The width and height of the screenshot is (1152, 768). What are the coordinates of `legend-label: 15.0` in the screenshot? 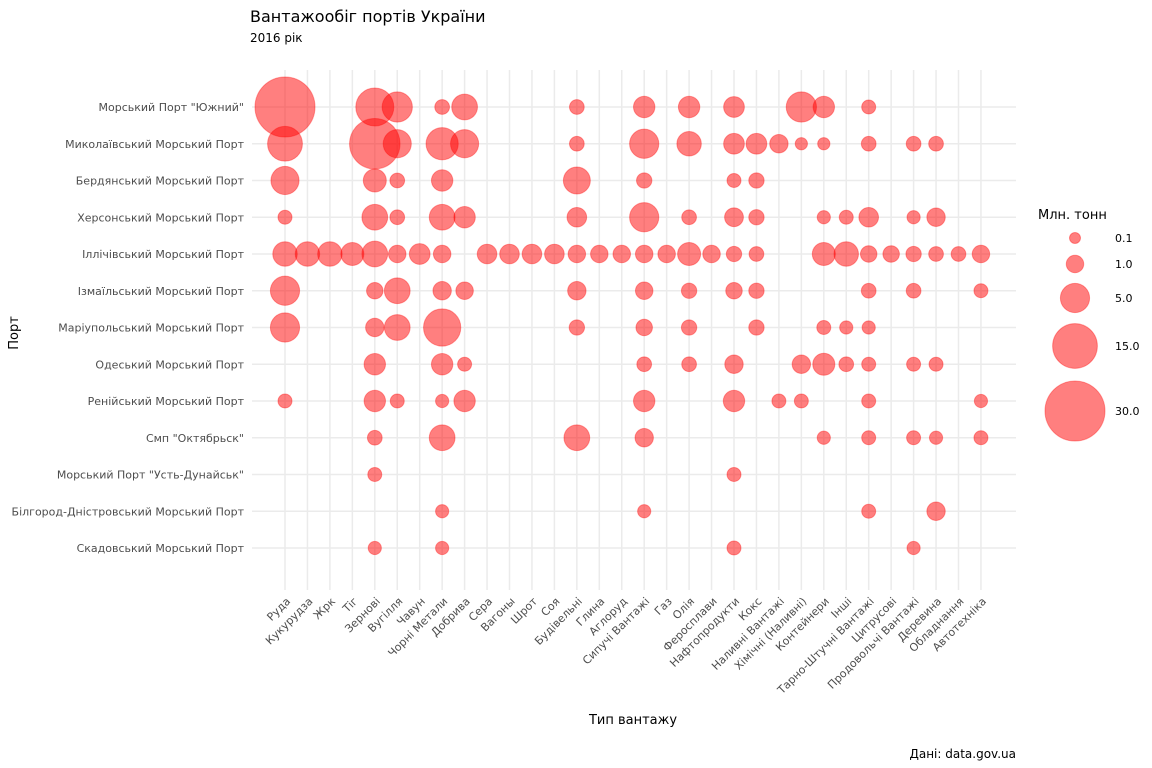 It's located at (1127, 346).